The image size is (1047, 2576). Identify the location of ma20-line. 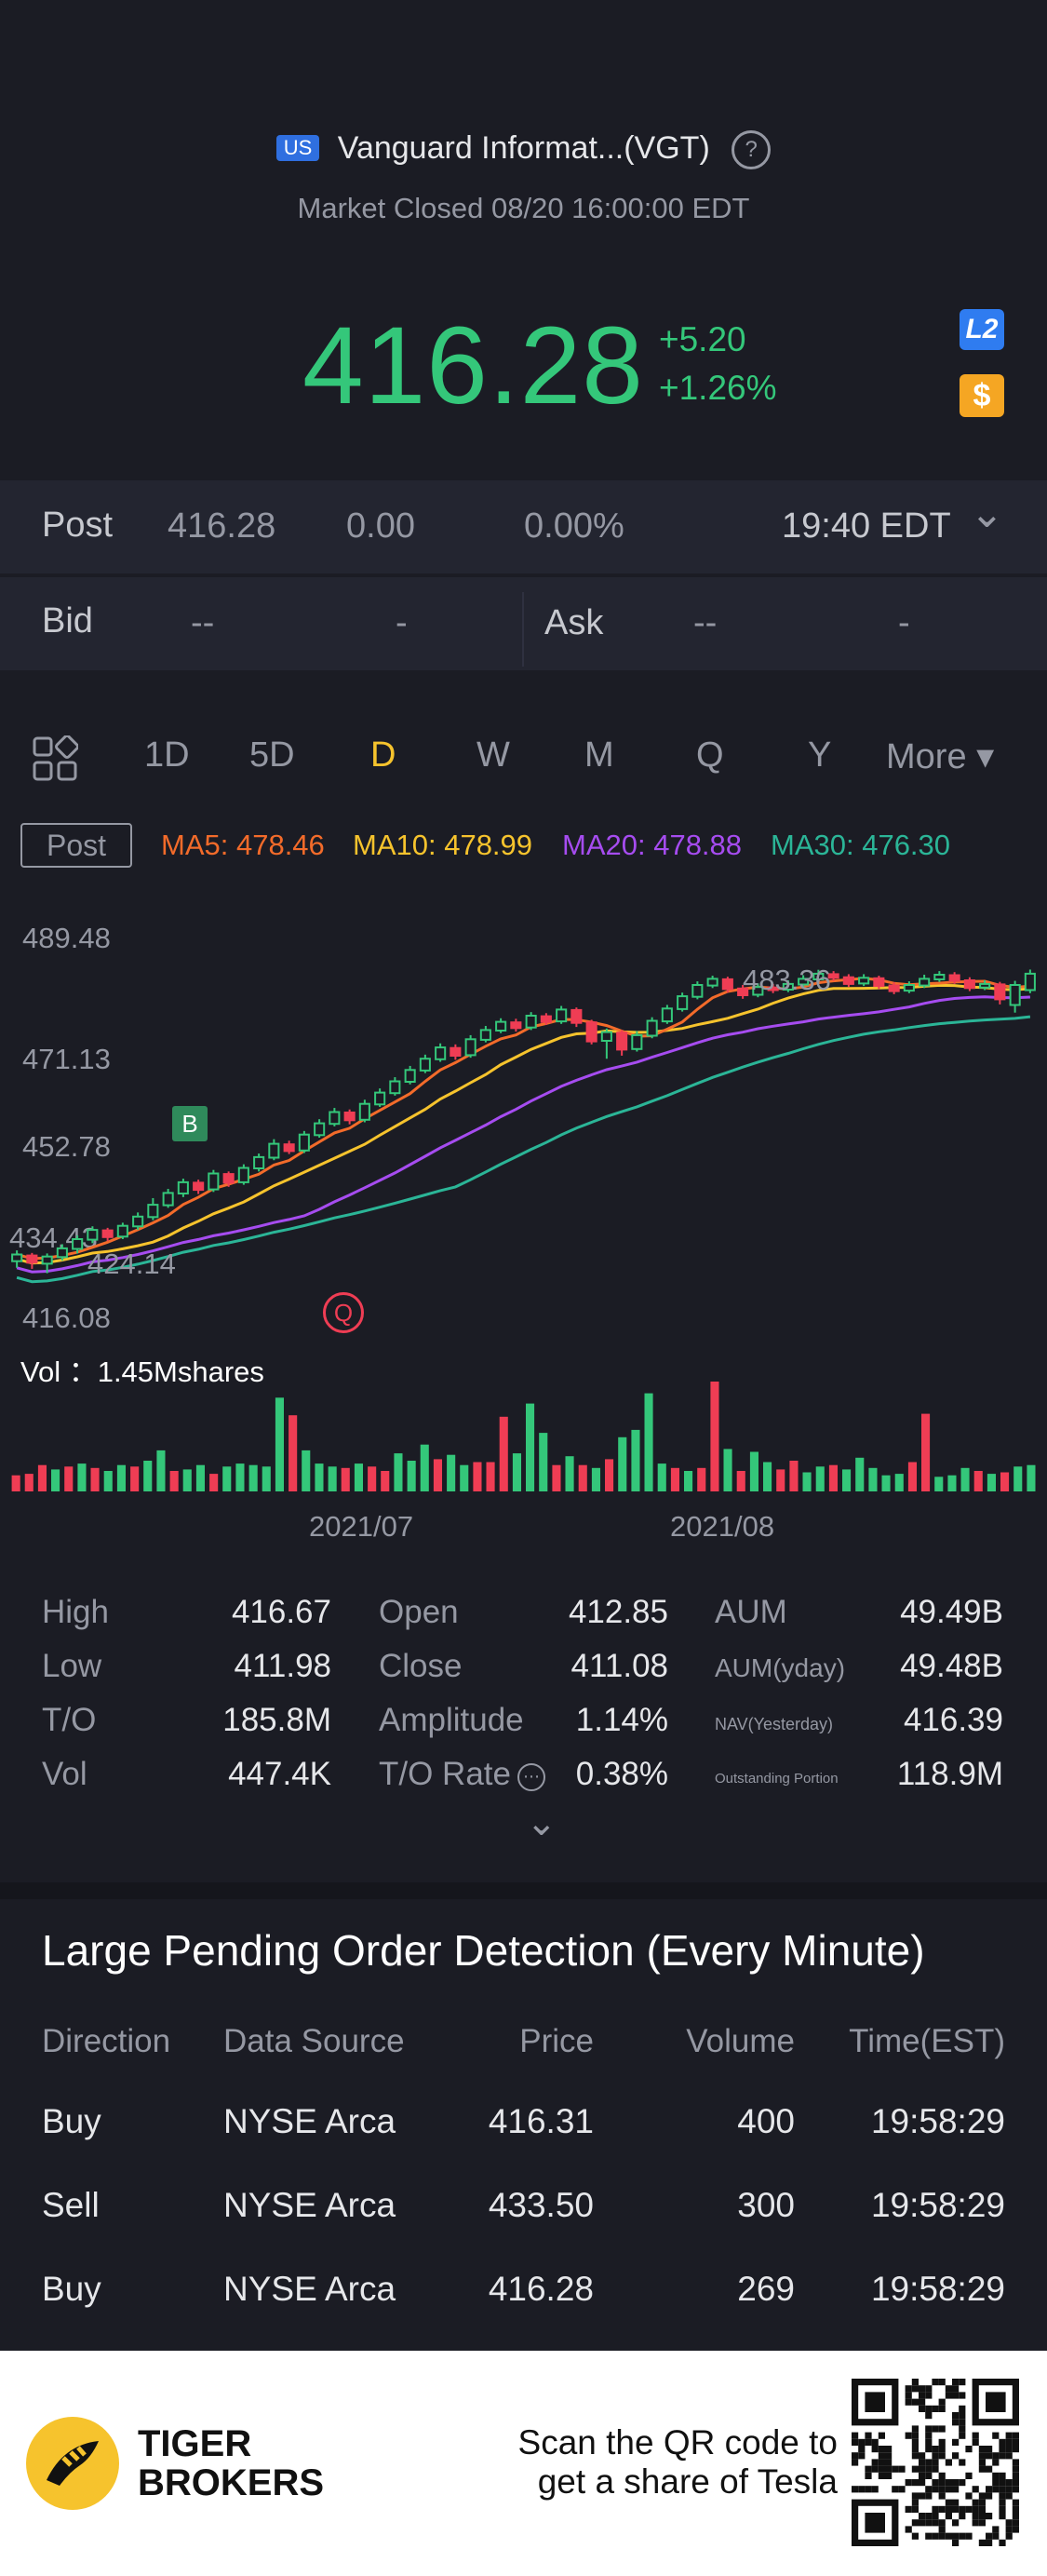
(523, 1134).